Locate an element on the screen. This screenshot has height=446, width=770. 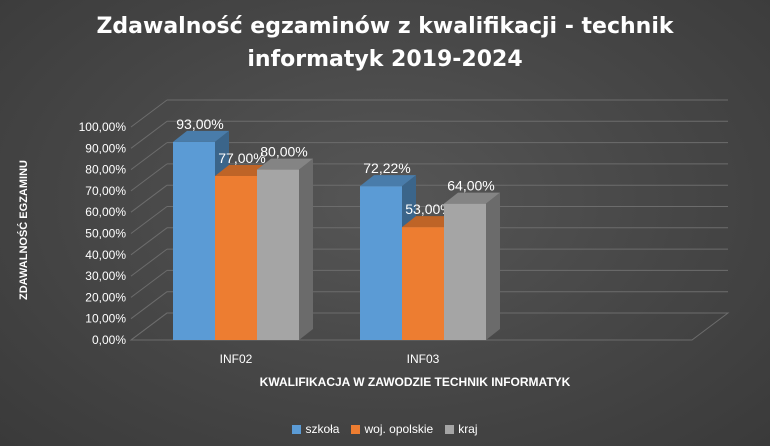
bar-top-szko-a-INF03 is located at coordinates (388, 181).